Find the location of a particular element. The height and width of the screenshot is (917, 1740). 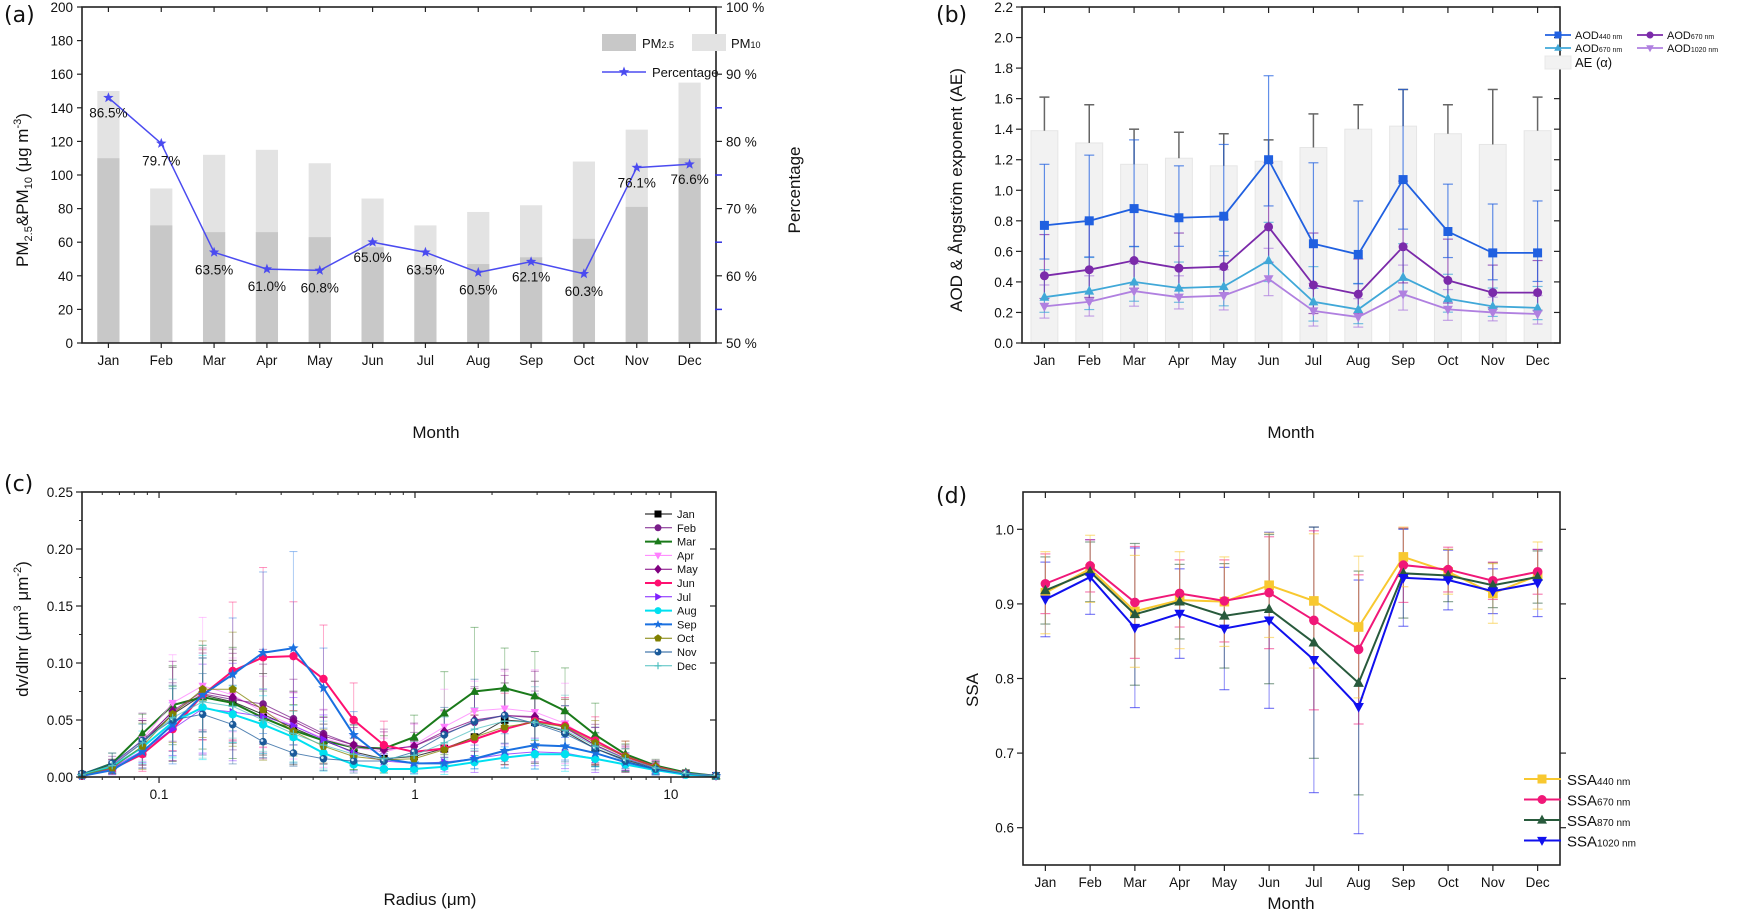

percentage-data-label: 60.3% is located at coordinates (584, 291).